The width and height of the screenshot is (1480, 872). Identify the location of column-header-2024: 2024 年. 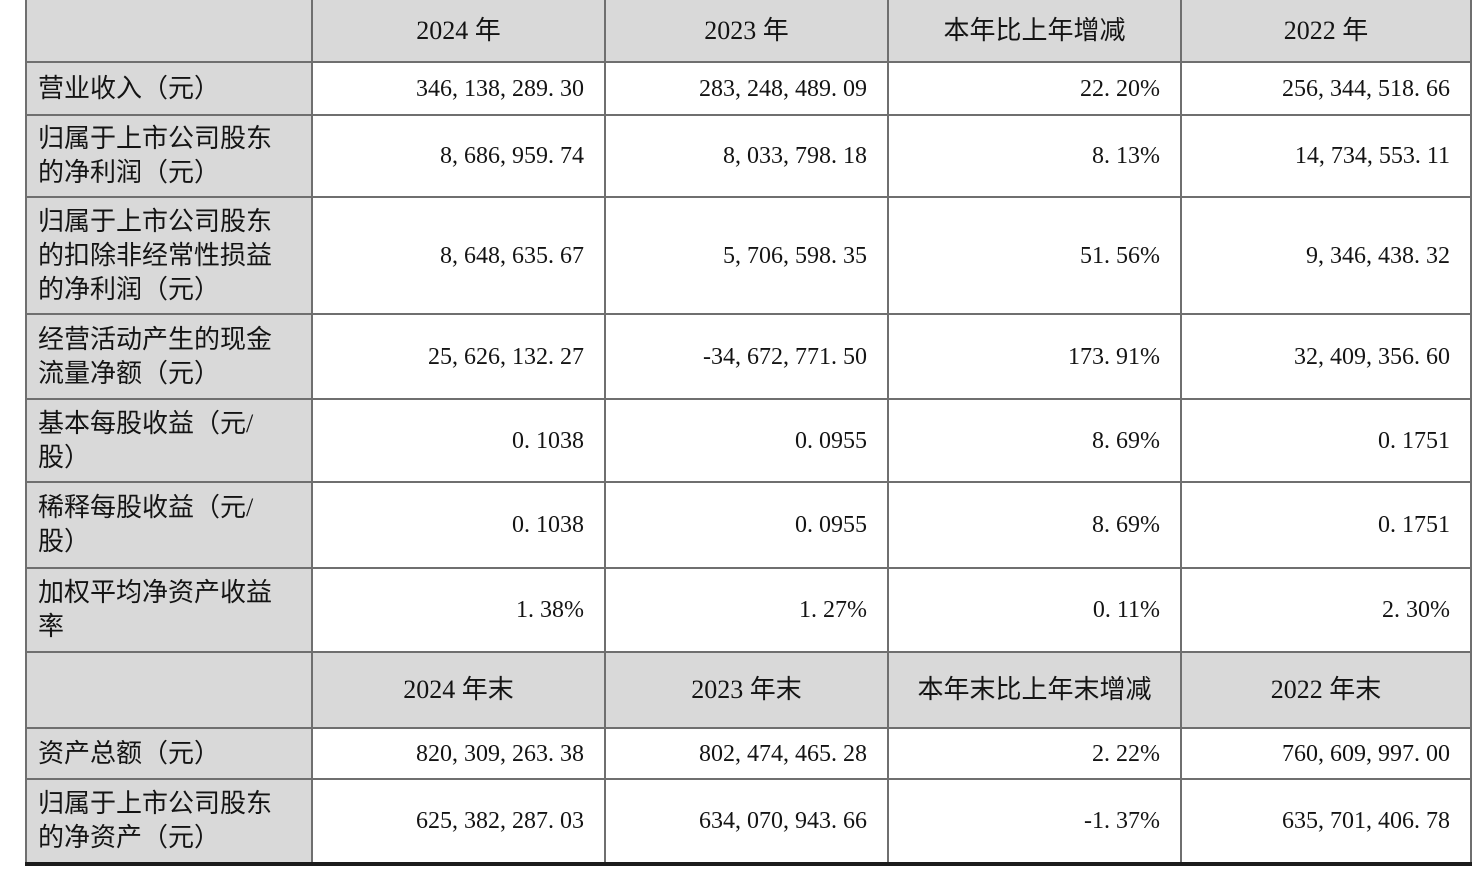
(458, 31).